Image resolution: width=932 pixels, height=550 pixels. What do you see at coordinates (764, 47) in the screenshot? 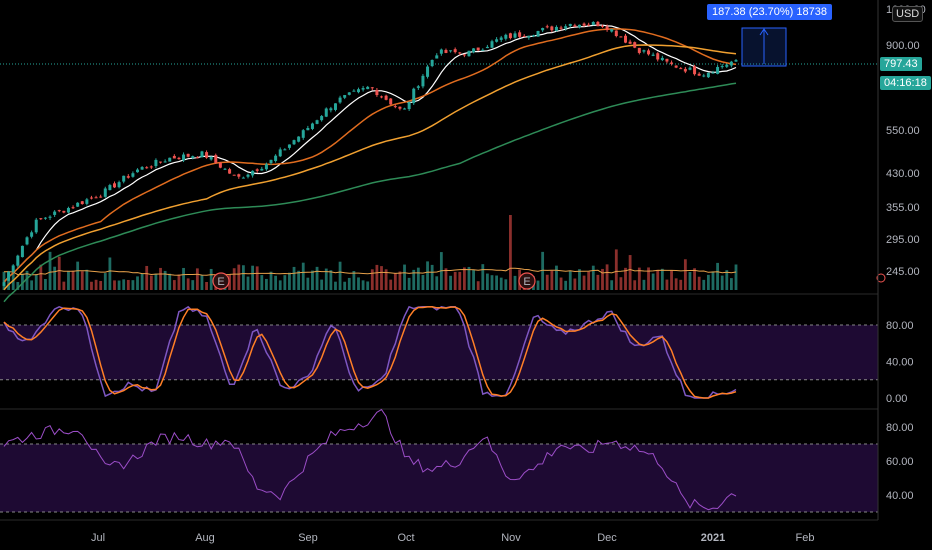
I see `measure-box` at bounding box center [764, 47].